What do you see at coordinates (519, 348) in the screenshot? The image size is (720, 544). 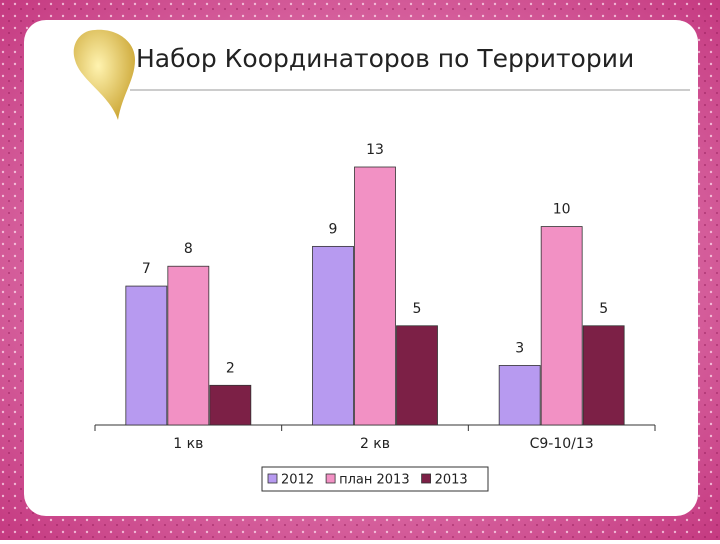 I see `data-label: 3` at bounding box center [519, 348].